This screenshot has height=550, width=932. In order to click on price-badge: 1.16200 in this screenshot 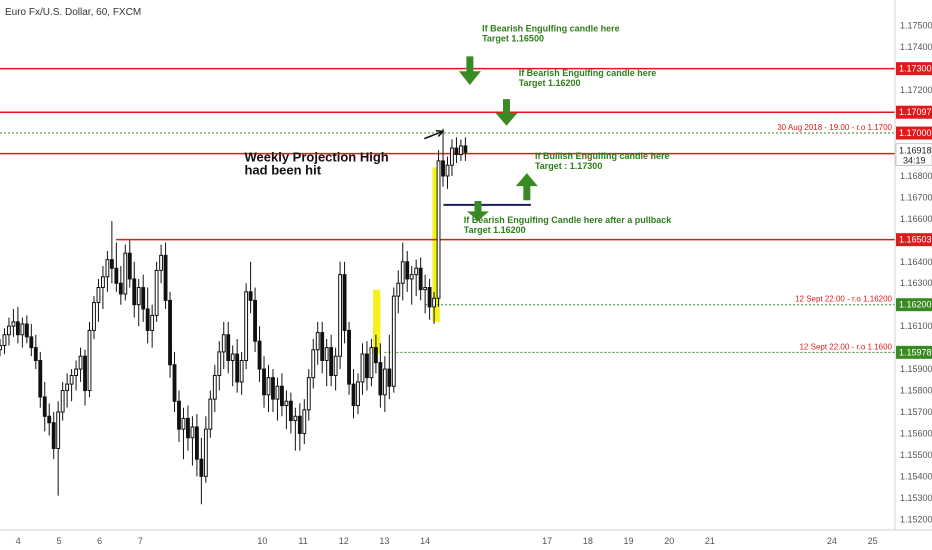, I will do `click(914, 305)`.